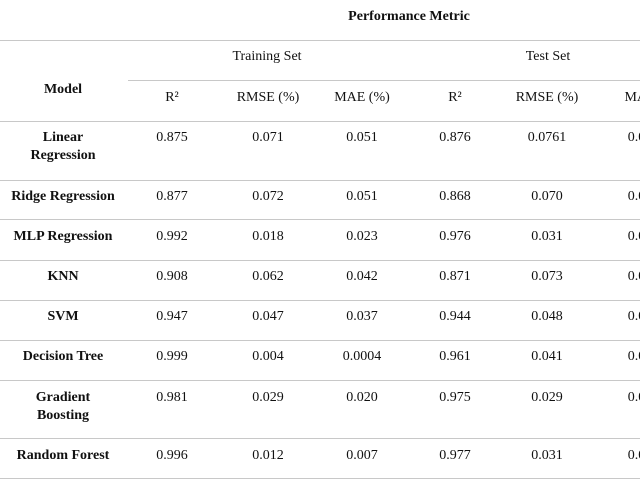 The image size is (640, 480). What do you see at coordinates (267, 56) in the screenshot?
I see `group-header: Training Set` at bounding box center [267, 56].